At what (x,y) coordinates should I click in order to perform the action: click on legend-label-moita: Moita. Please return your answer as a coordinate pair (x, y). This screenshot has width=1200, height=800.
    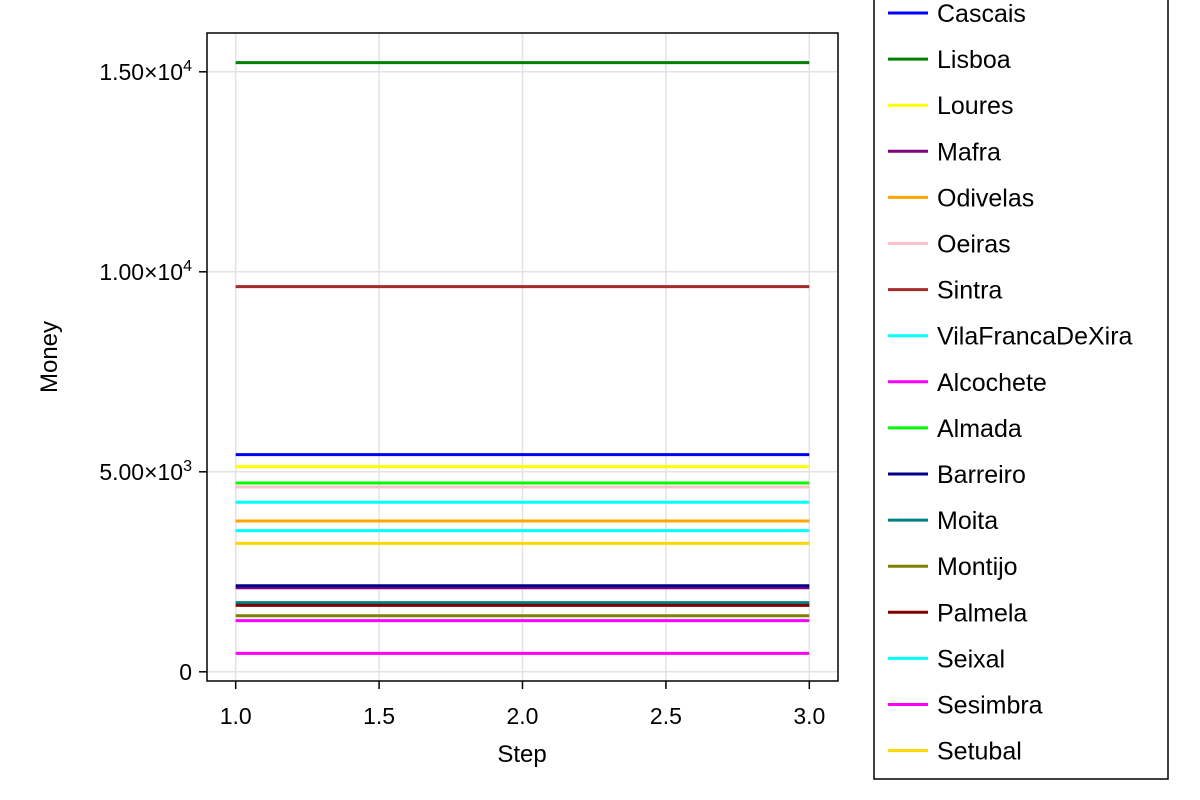
    Looking at the image, I should click on (967, 521).